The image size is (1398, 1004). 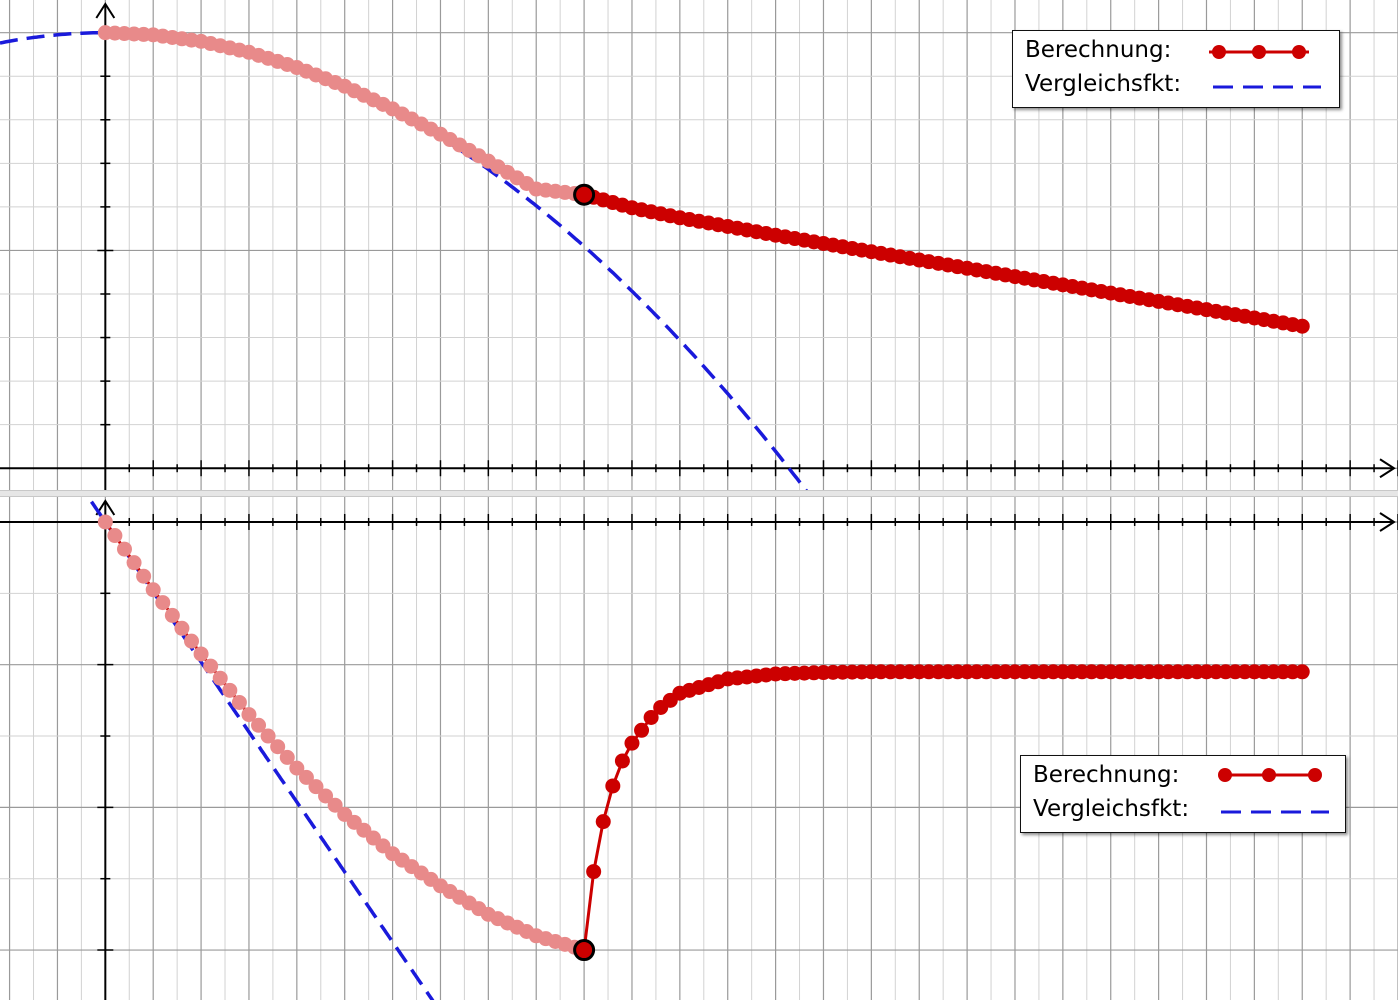 I want to click on panel-divider, so click(x=699, y=493).